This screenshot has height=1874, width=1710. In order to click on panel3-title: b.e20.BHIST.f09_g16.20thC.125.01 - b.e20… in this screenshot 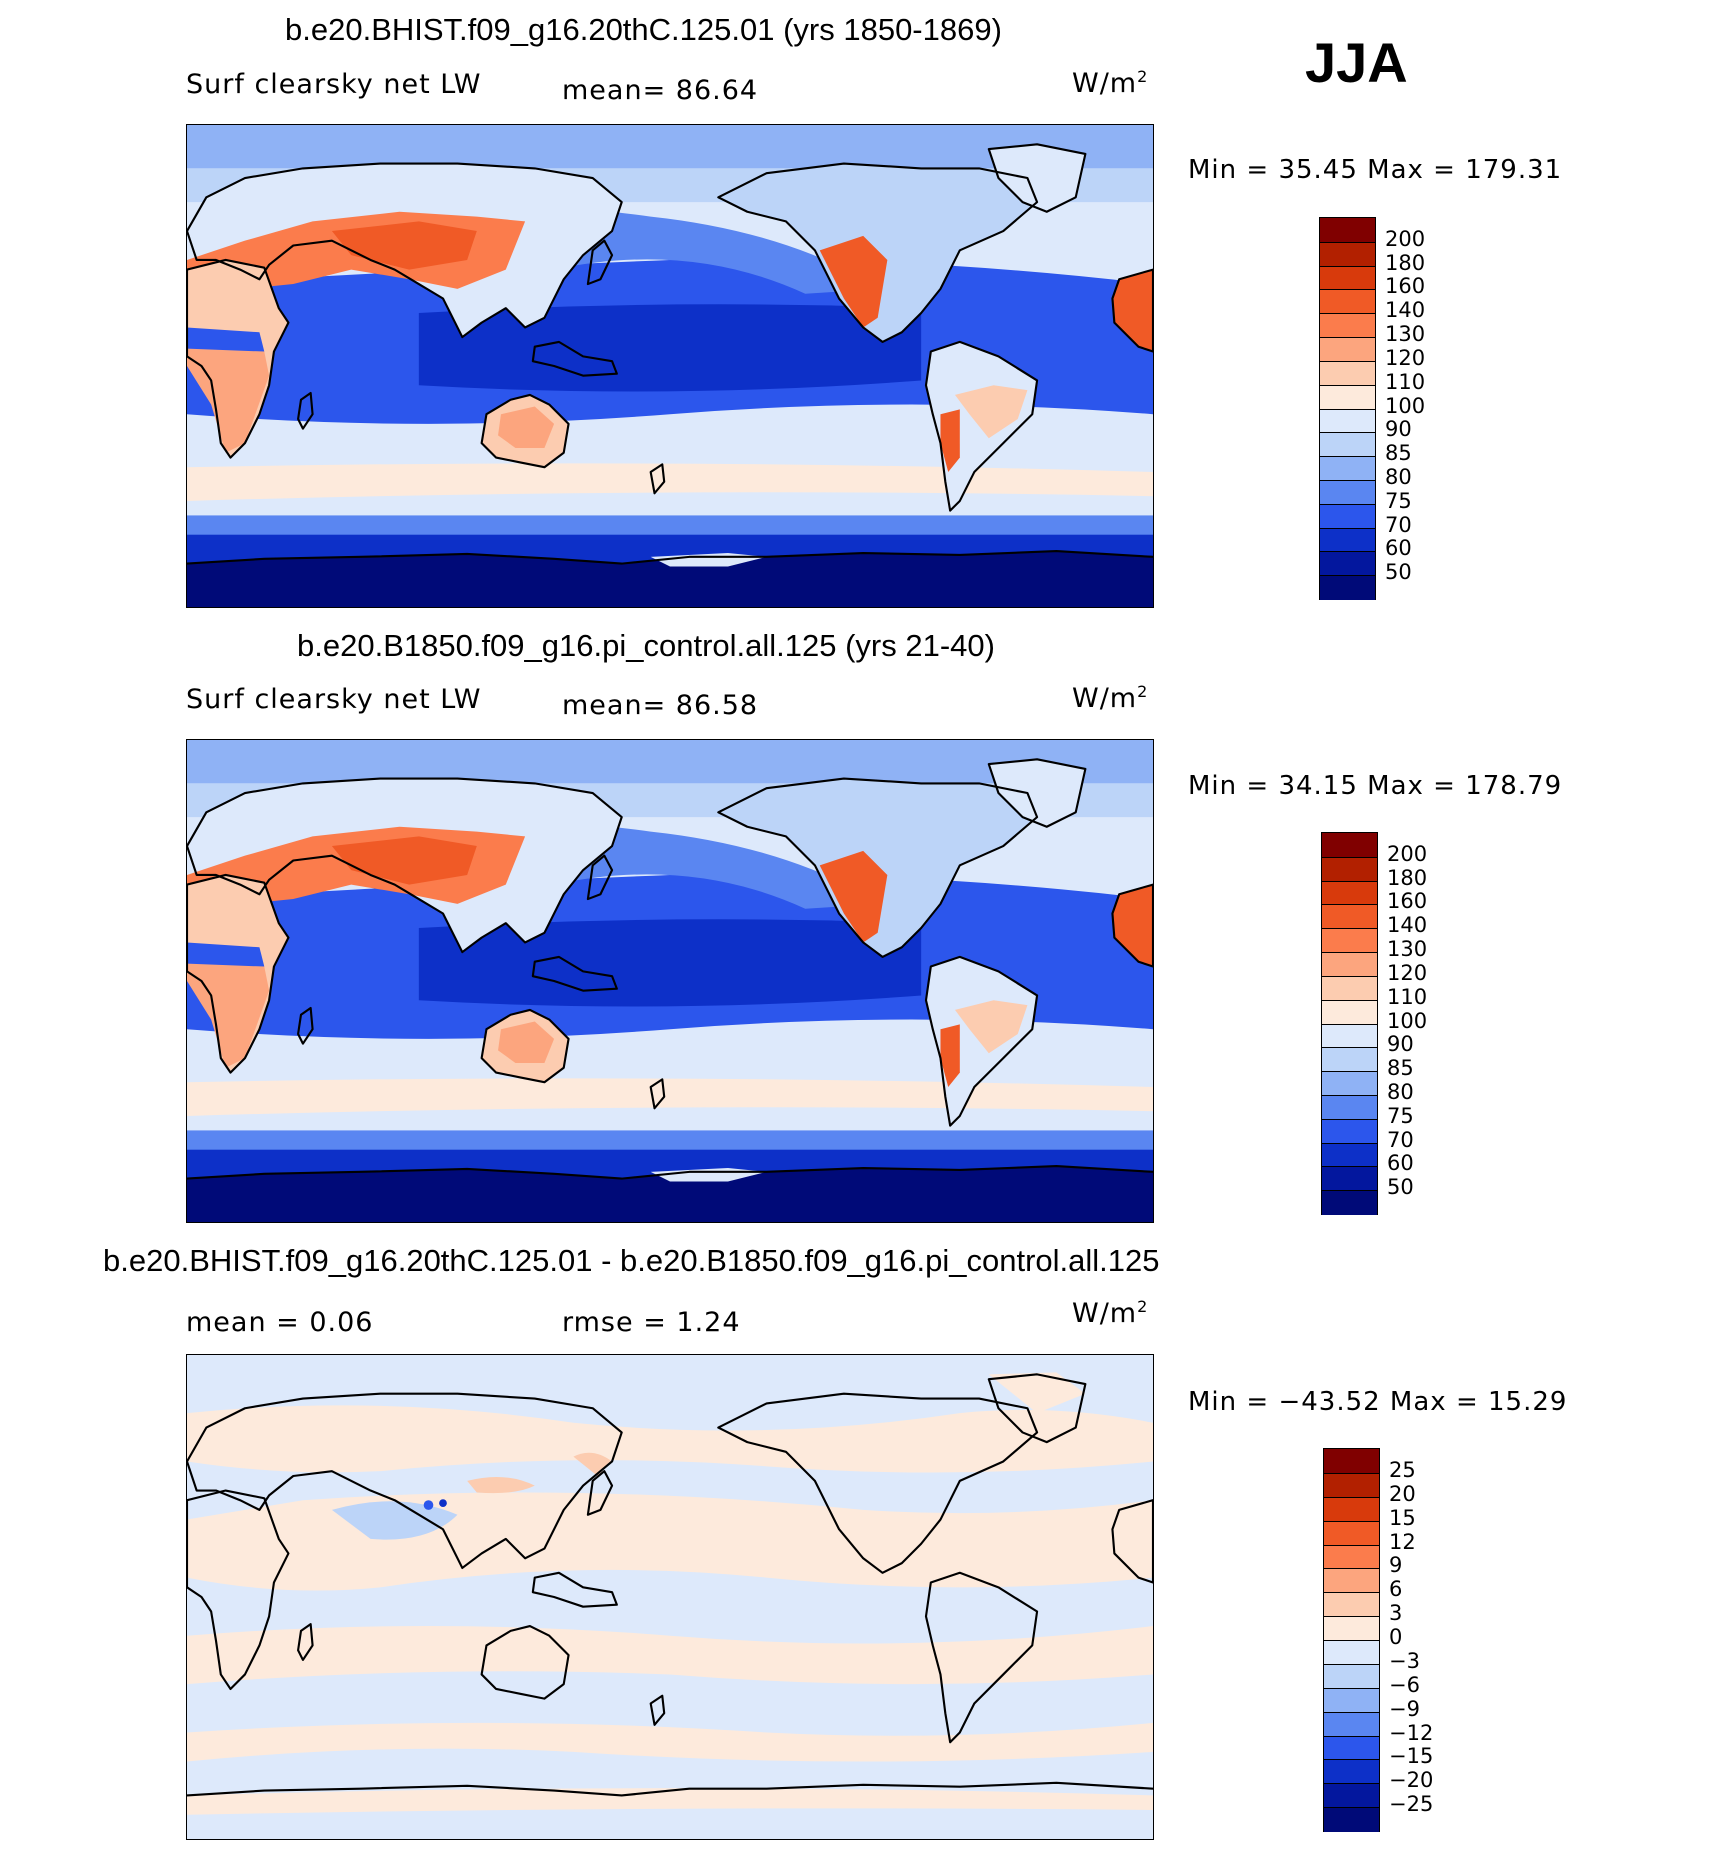, I will do `click(631, 1260)`.